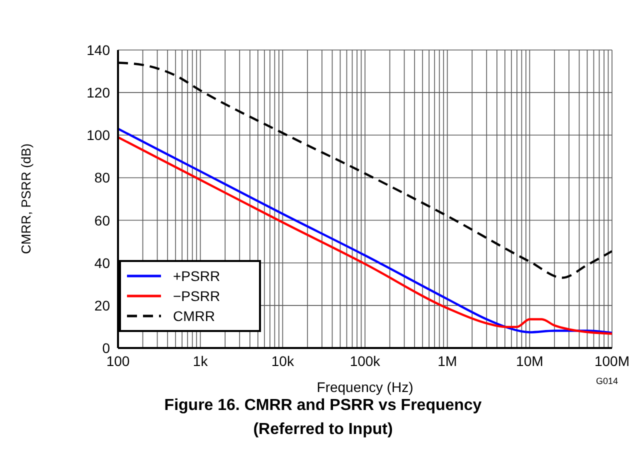 This screenshot has height=463, width=642. What do you see at coordinates (448, 360) in the screenshot?
I see `x-tick-label: 1M` at bounding box center [448, 360].